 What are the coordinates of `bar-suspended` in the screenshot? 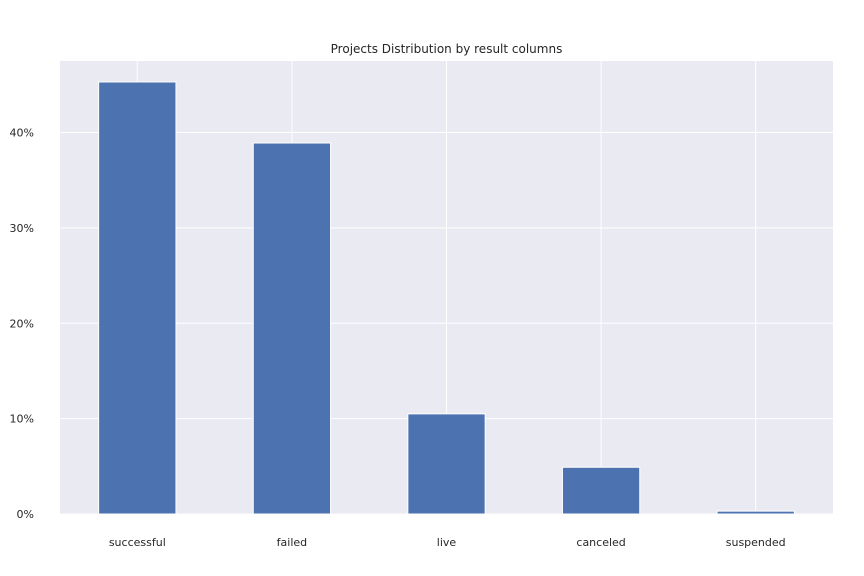 It's located at (755, 512).